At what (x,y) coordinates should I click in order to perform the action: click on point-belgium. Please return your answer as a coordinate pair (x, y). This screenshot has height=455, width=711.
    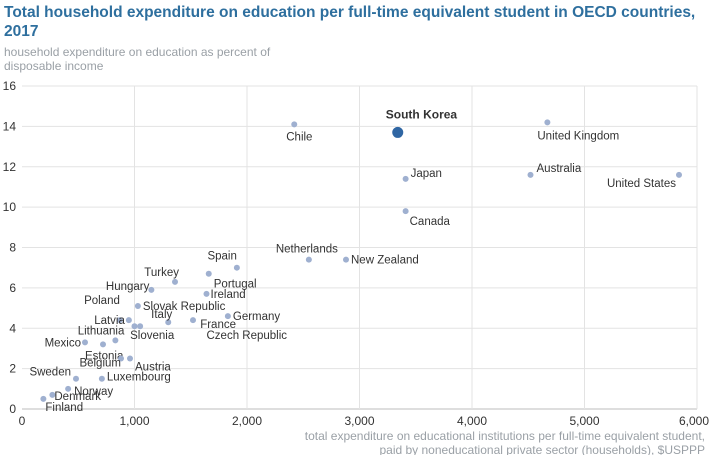
    Looking at the image, I should click on (121, 358).